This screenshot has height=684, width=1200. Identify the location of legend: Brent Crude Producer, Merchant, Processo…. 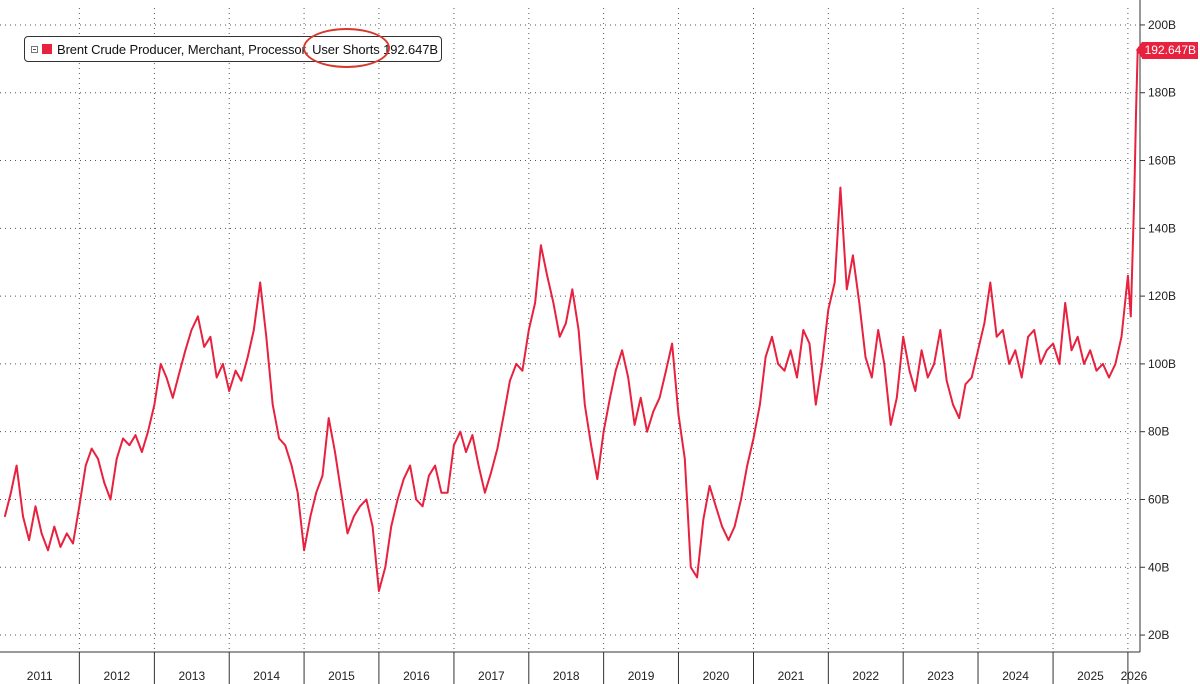
(233, 49).